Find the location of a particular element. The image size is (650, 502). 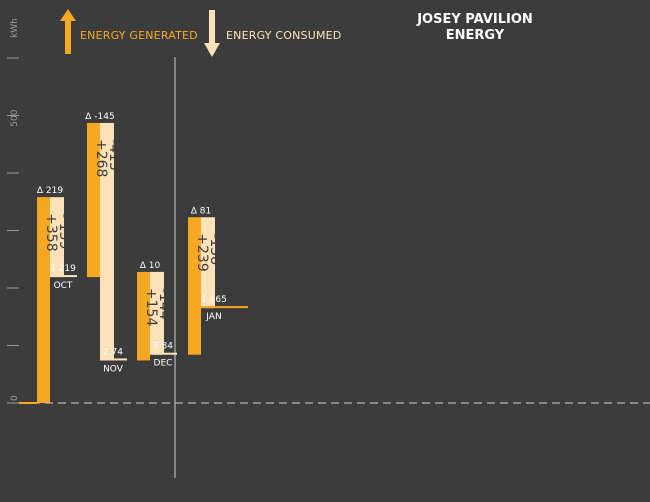

legend-generated-label: ENERGY GENERATED is located at coordinates (139, 35).